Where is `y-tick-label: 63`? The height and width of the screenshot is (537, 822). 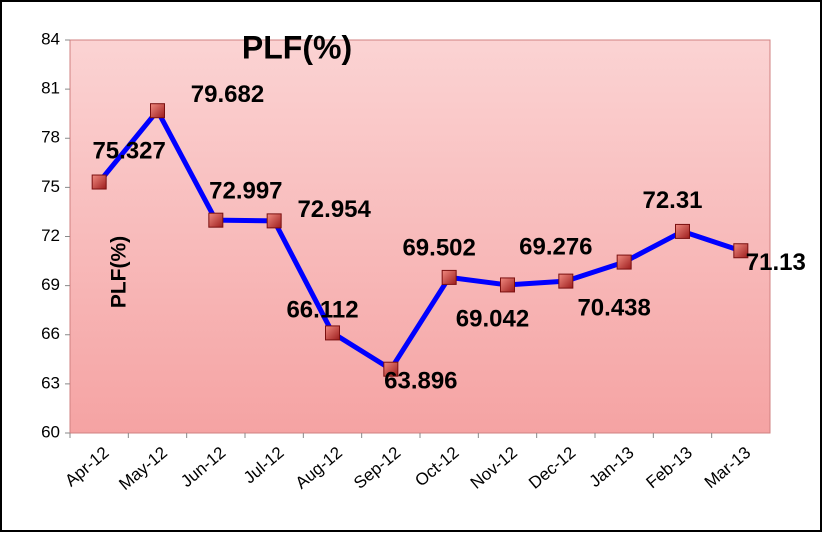
y-tick-label: 63 is located at coordinates (50, 382).